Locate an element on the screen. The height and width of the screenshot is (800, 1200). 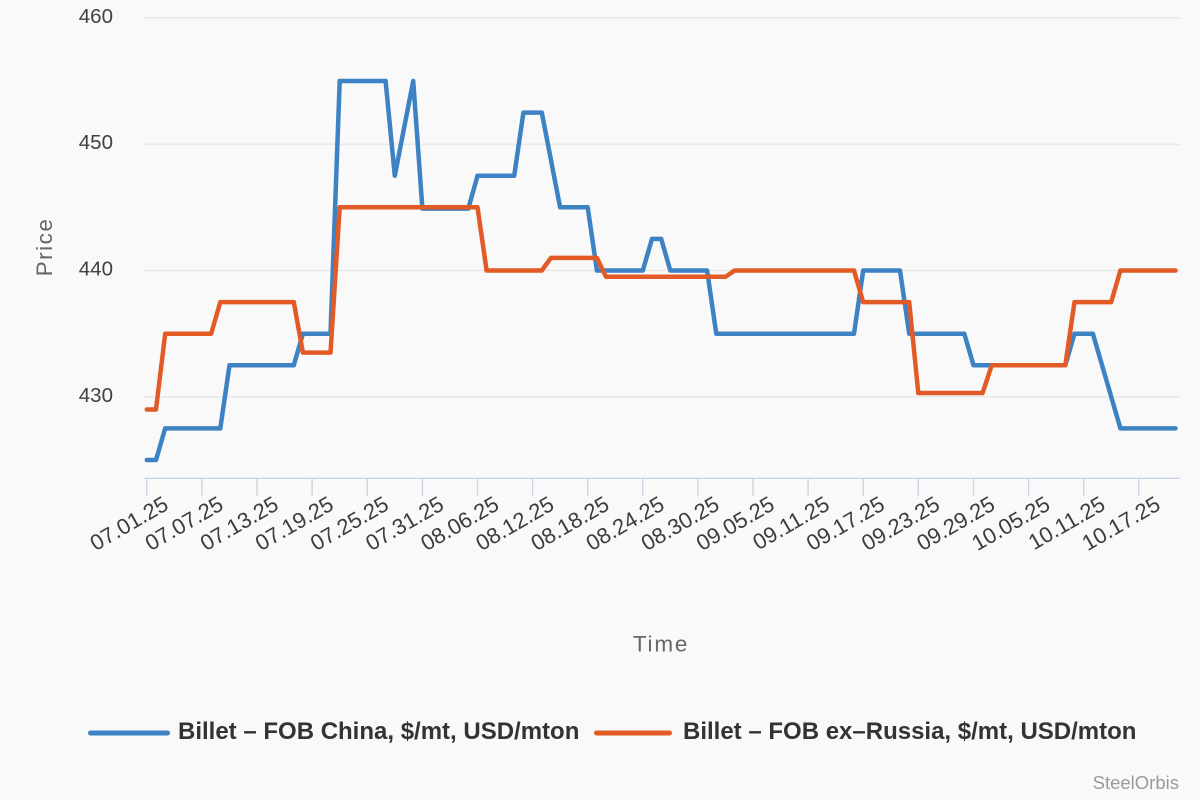
svg-text:Billet – FOB ex–Russia, $/mt,: Billet – FOB ex–Russia, $/mt, USD/mton is located at coordinates (909, 731).